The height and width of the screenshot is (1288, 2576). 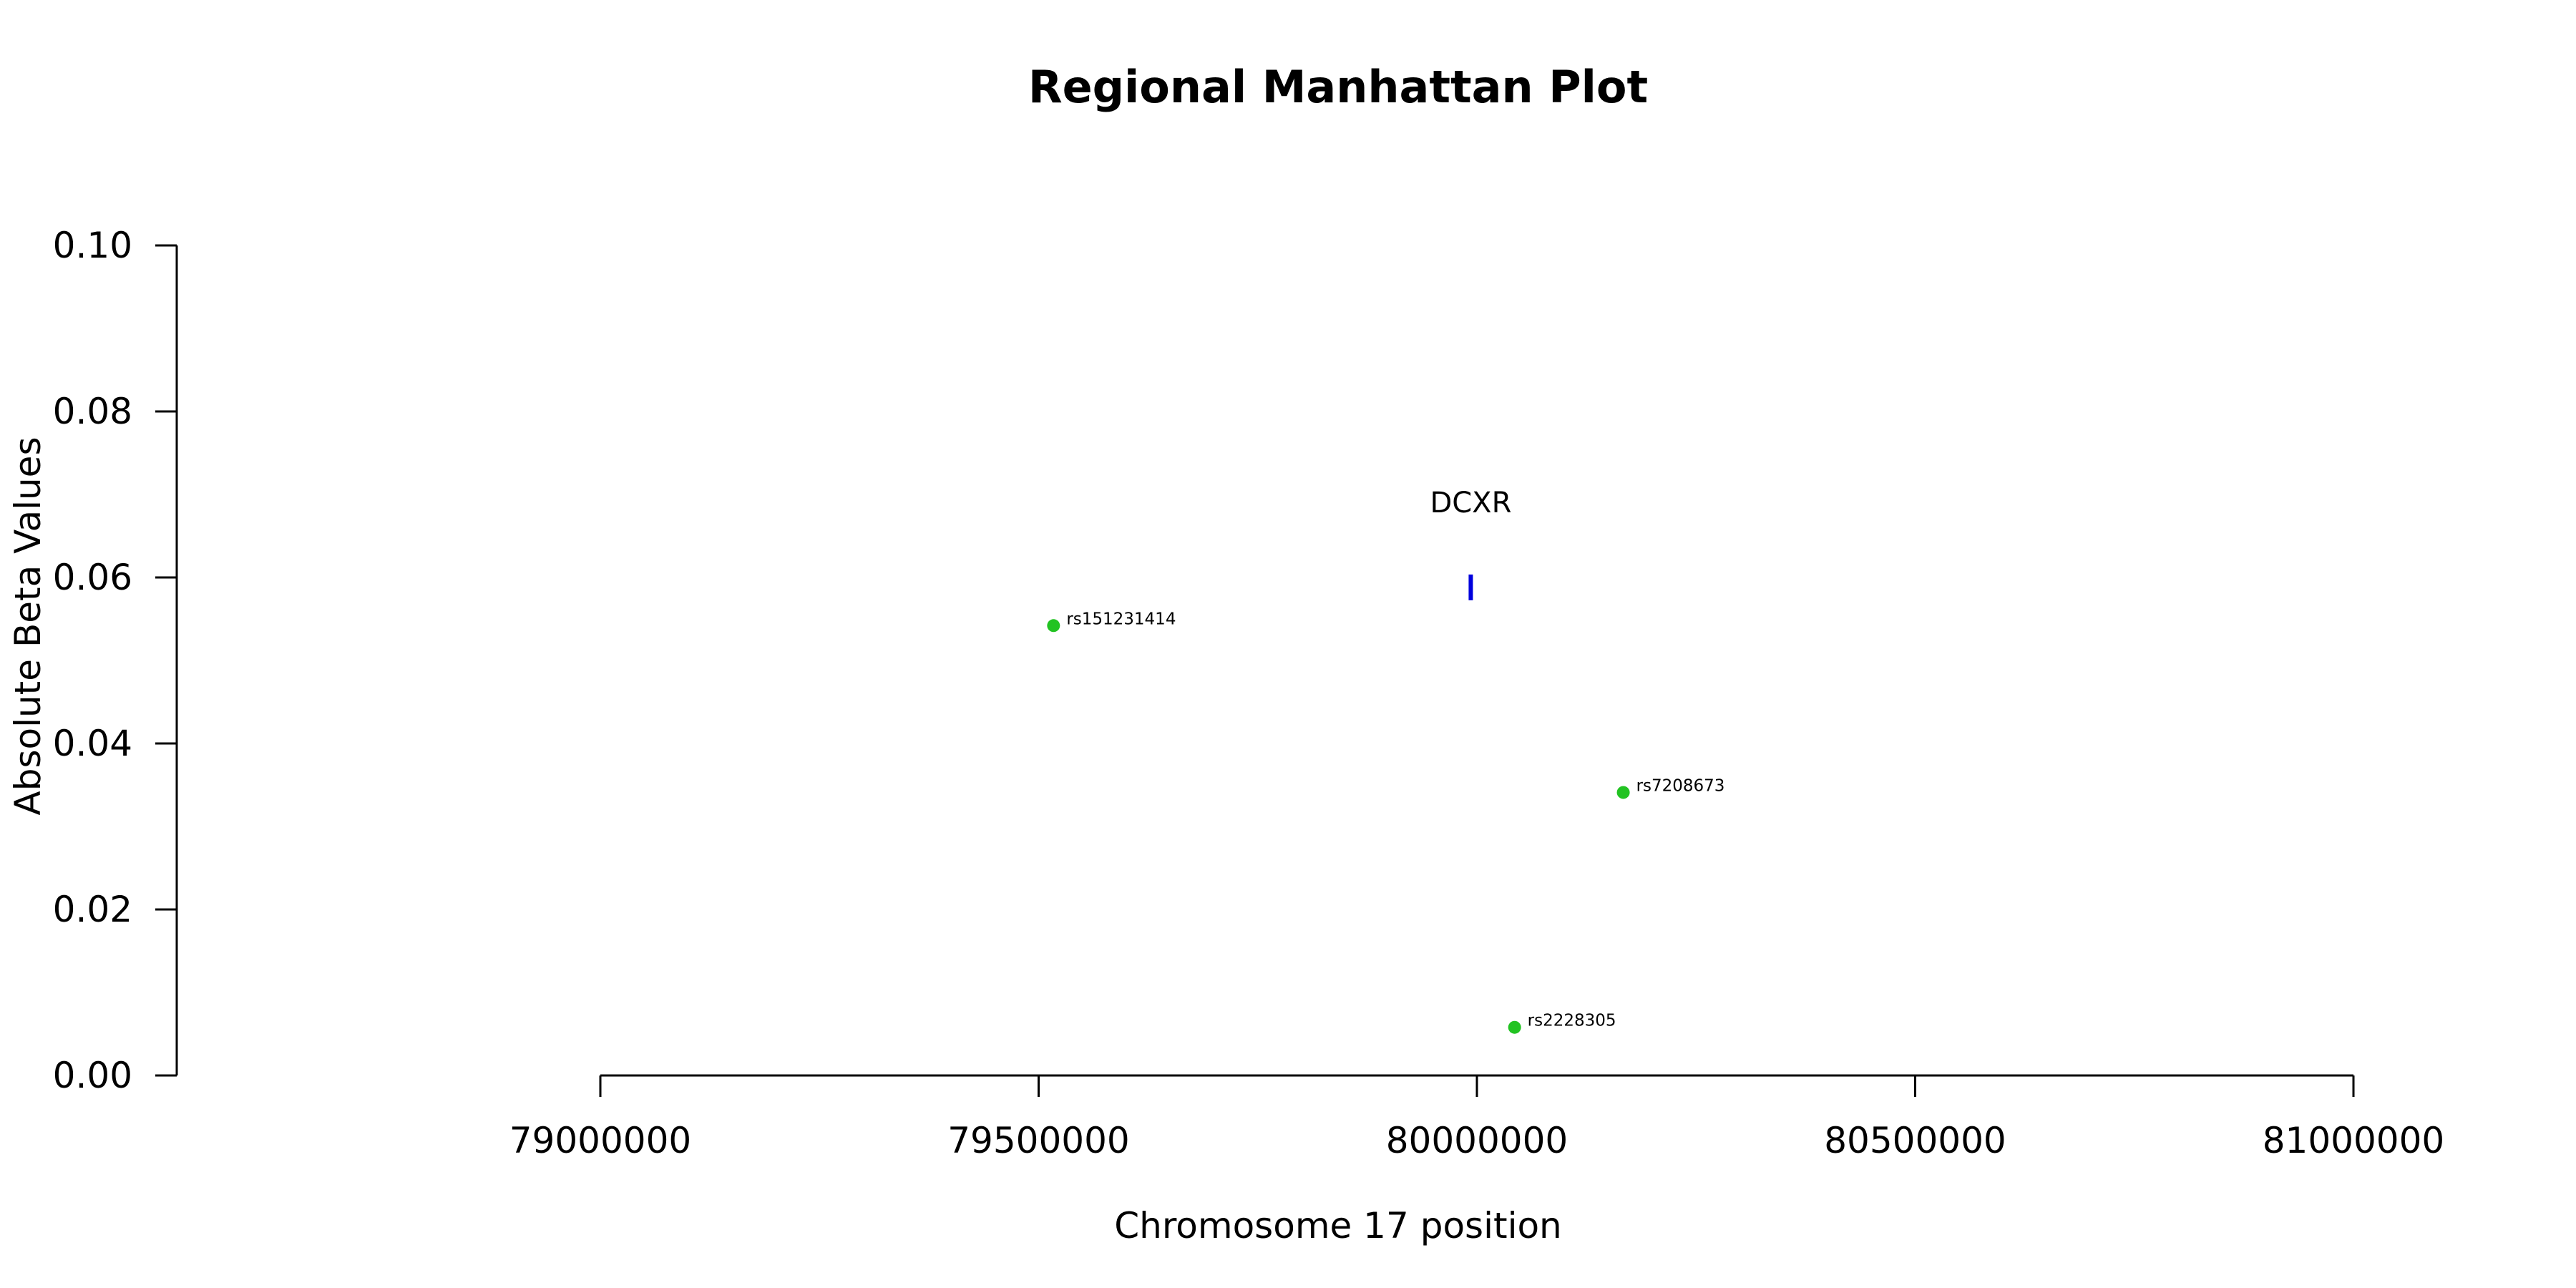 I want to click on gene-markers: DCXR, so click(x=1470, y=543).